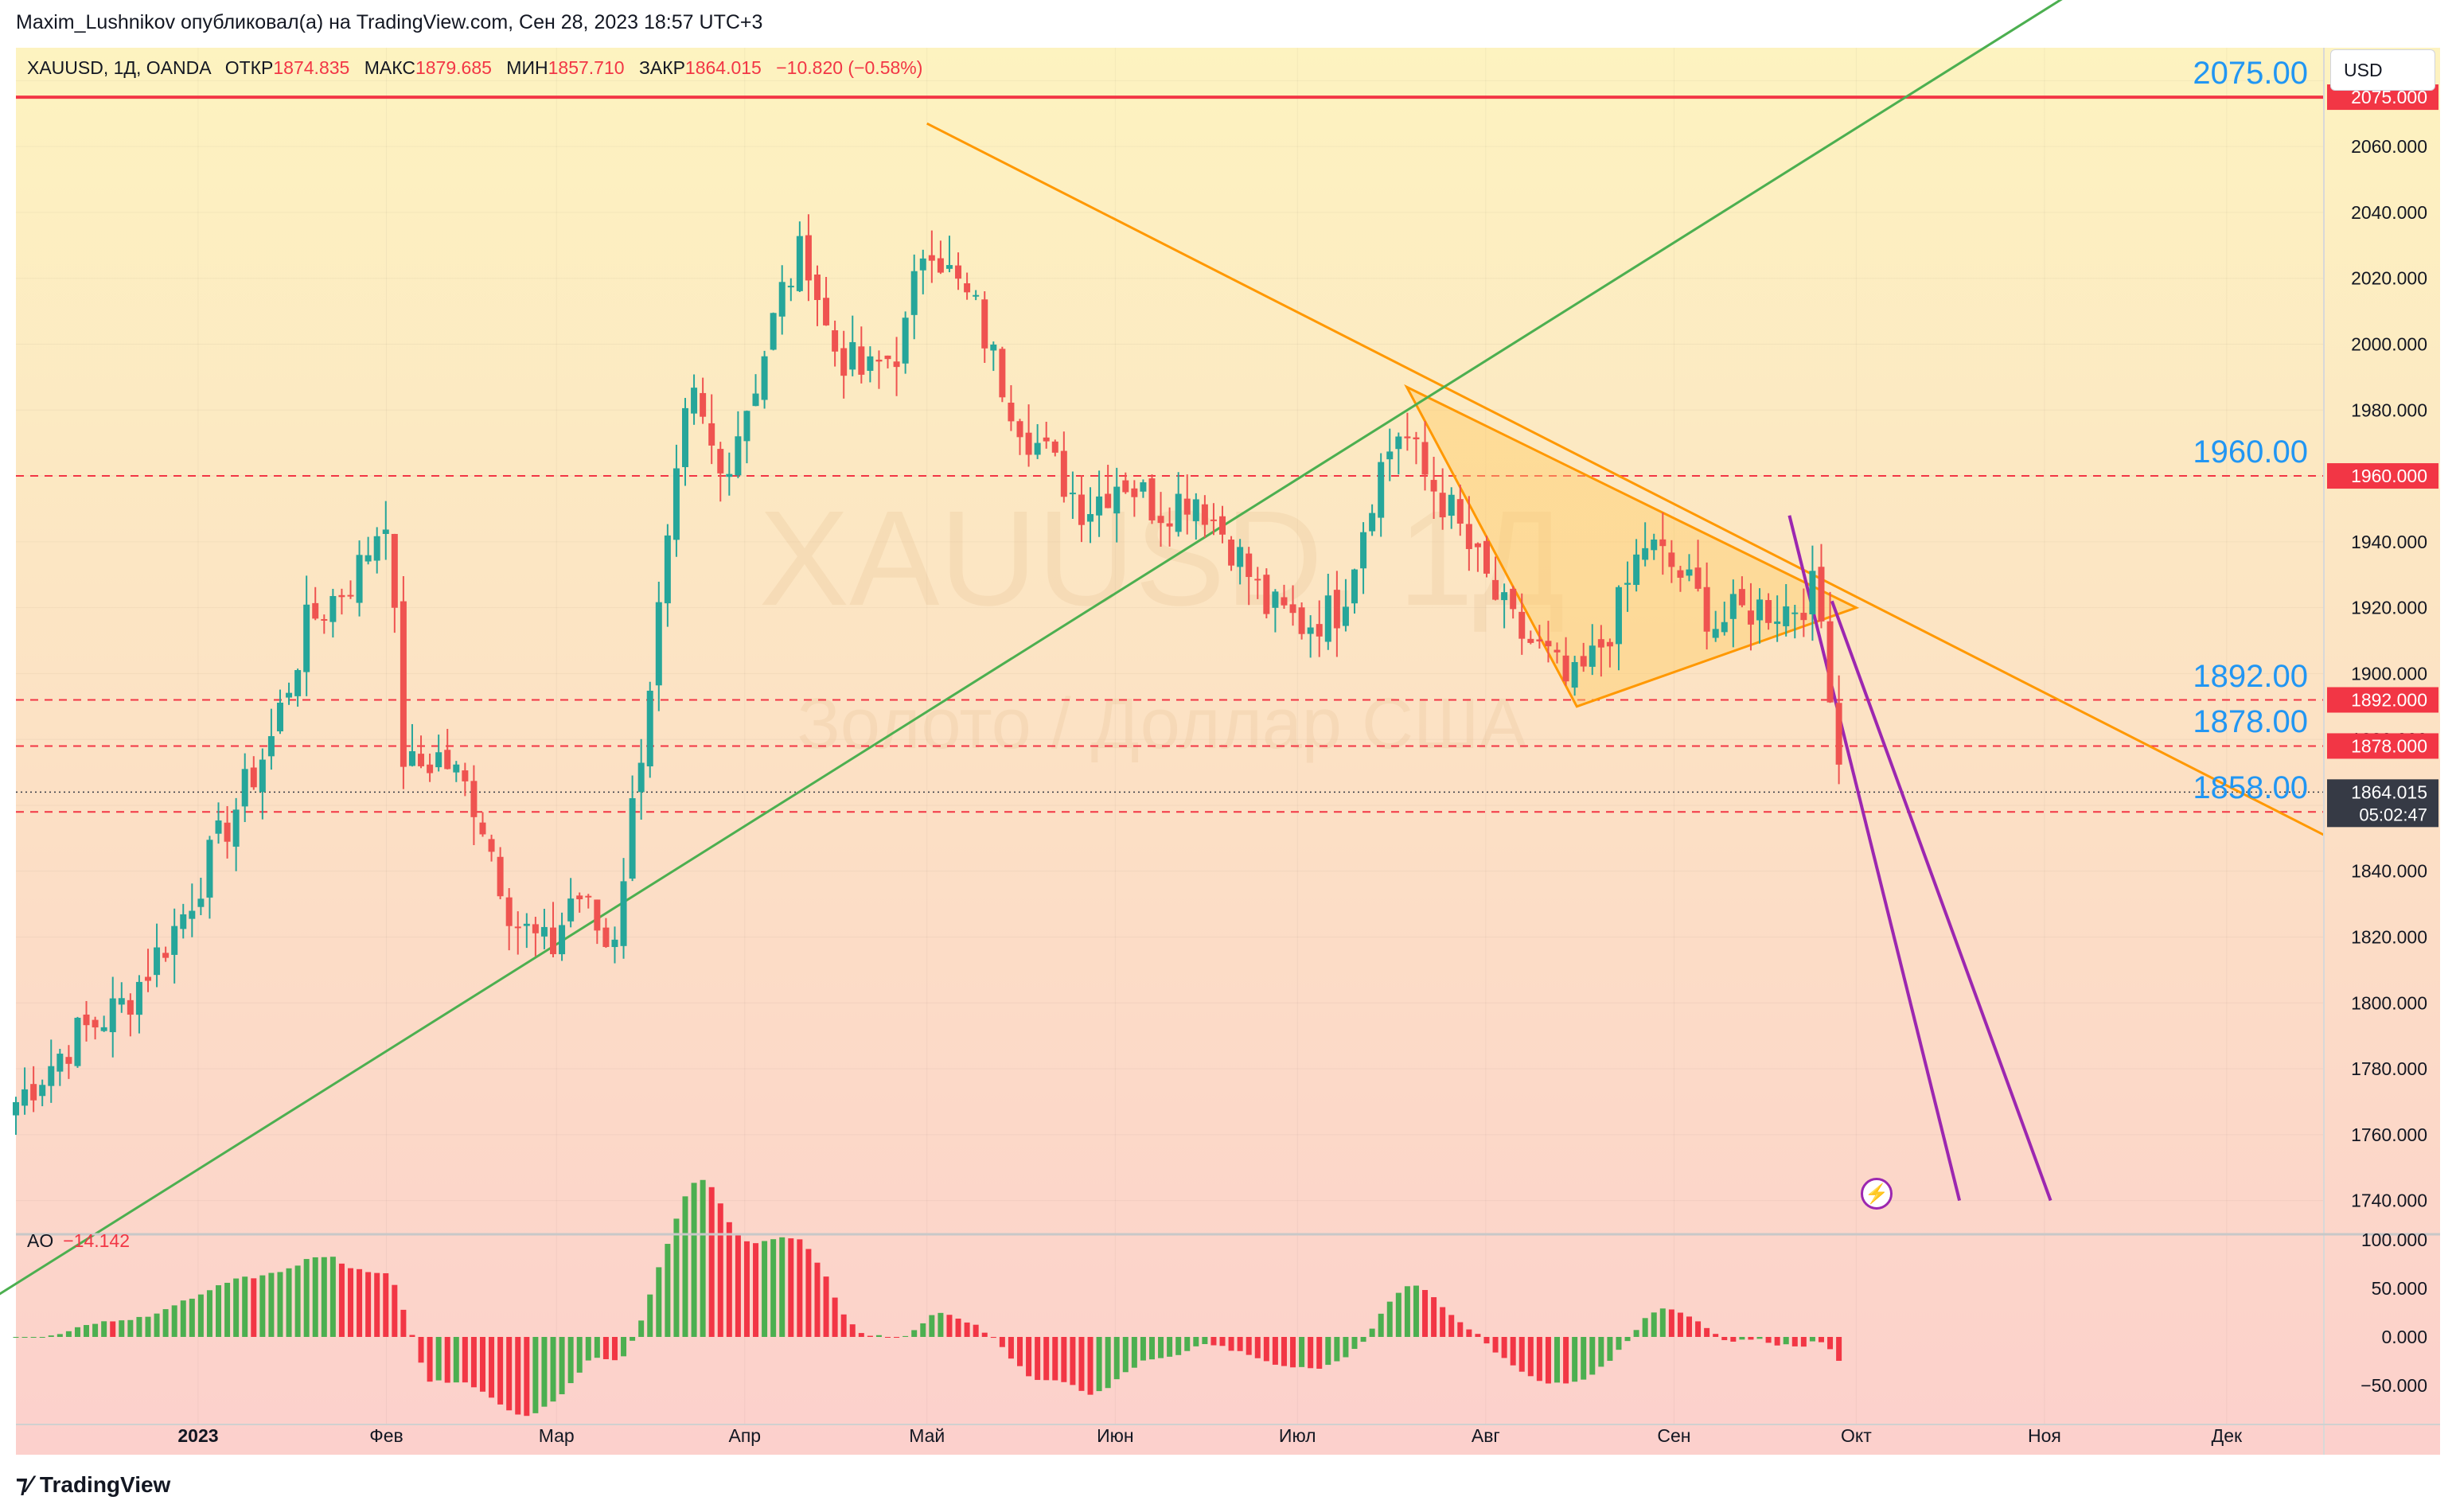 This screenshot has height=1512, width=2456. What do you see at coordinates (849, 67) in the screenshot?
I see `legend-change: −10.820 (−0.58%)` at bounding box center [849, 67].